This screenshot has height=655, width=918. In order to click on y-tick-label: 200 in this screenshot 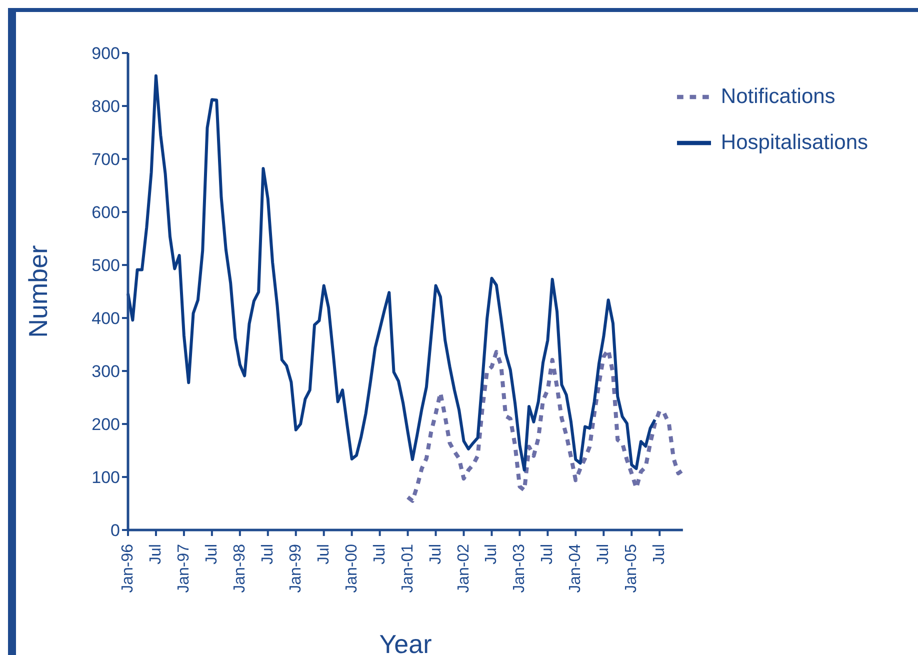, I will do `click(106, 424)`.